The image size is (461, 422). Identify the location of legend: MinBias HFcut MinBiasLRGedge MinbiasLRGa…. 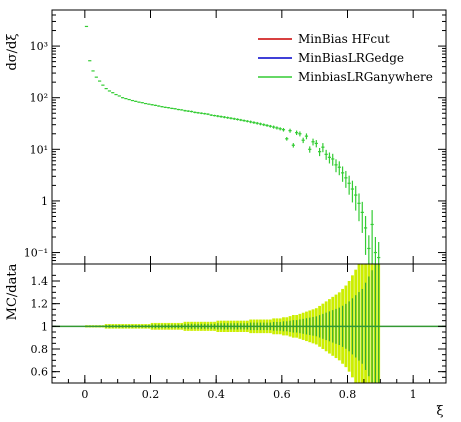
(345, 58).